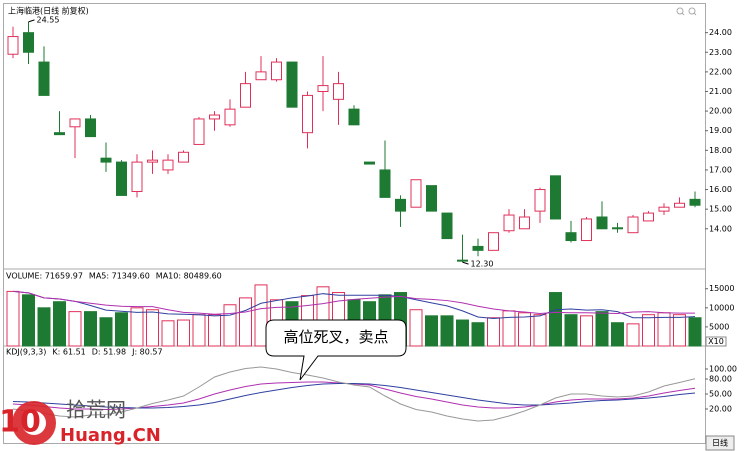 The width and height of the screenshot is (747, 451). I want to click on y-tick-label: 19.00, so click(720, 130).